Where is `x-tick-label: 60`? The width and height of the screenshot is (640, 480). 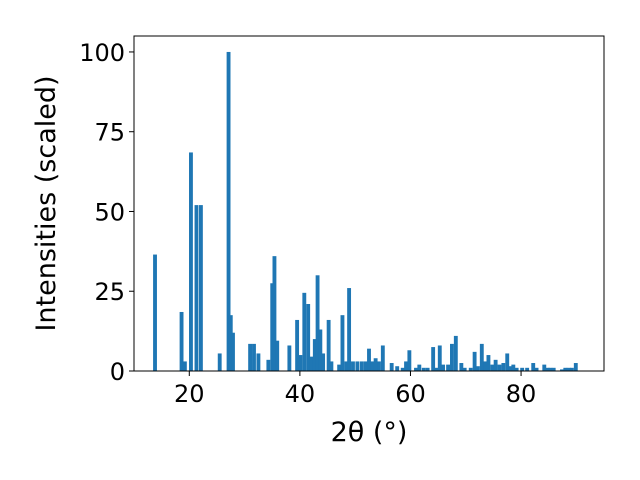
x-tick-label: 60 is located at coordinates (410, 394).